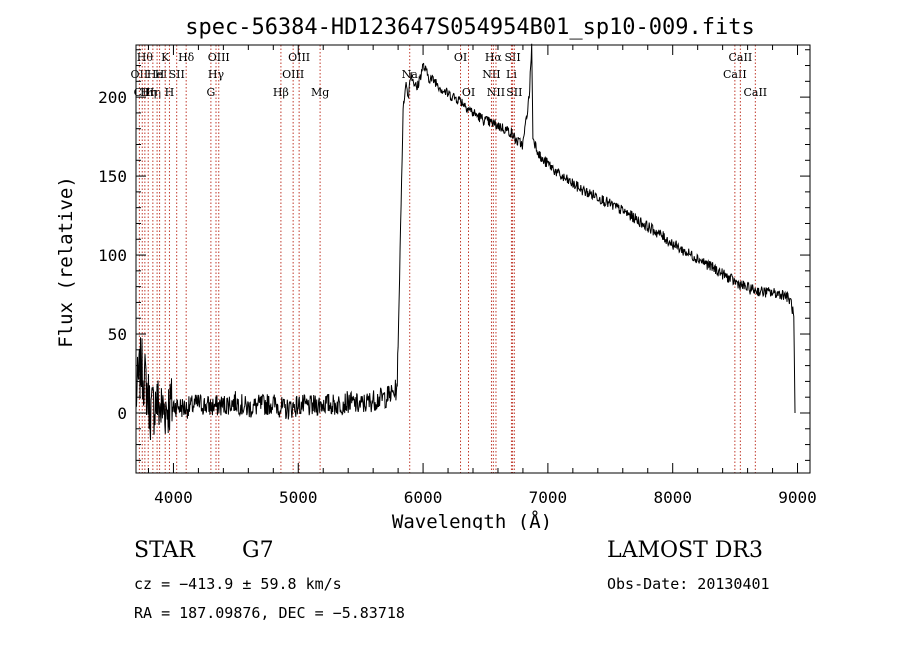 The height and width of the screenshot is (649, 900). Describe the element at coordinates (423, 497) in the screenshot. I see `x-tick-label: 6000` at that location.